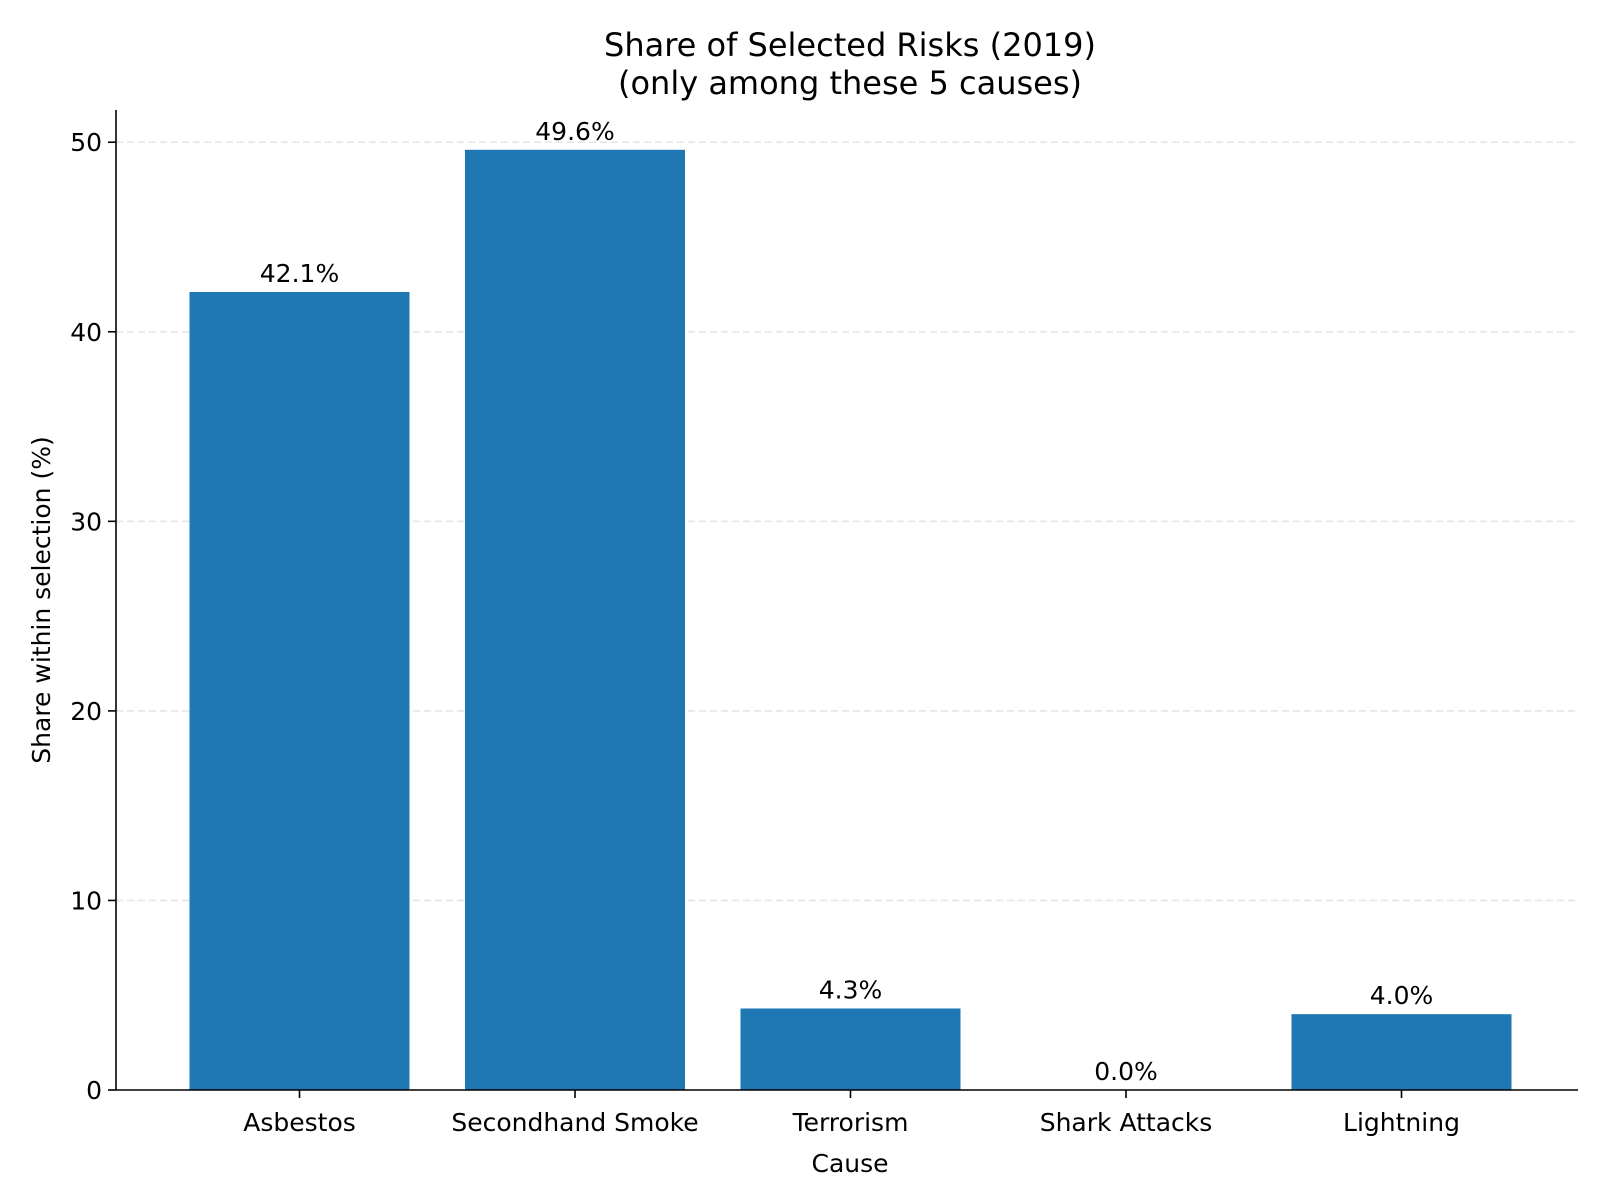 Image resolution: width=1600 pixels, height=1204 pixels. What do you see at coordinates (299, 1122) in the screenshot?
I see `x-tick-label: Asbestos` at bounding box center [299, 1122].